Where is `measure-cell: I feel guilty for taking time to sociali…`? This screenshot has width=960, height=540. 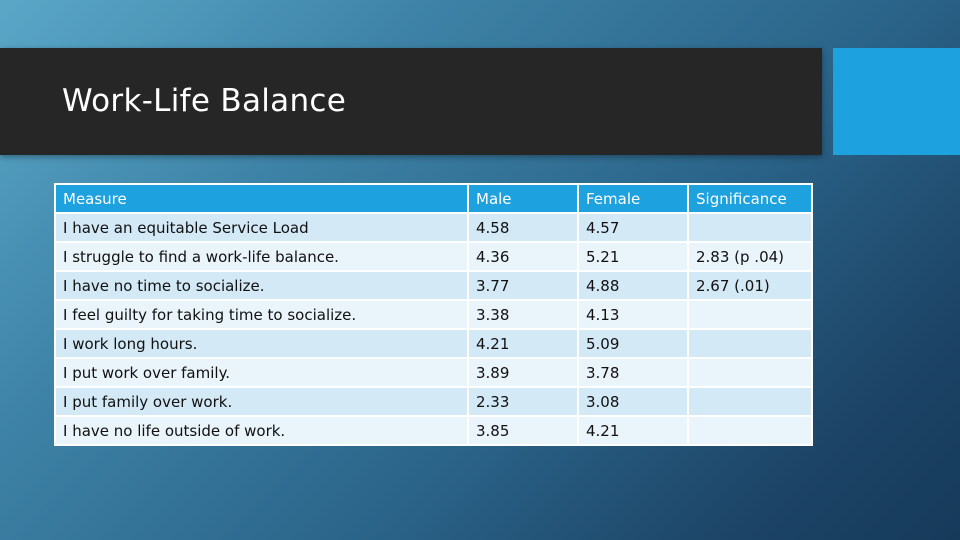
measure-cell: I feel guilty for taking time to sociali… is located at coordinates (261, 314).